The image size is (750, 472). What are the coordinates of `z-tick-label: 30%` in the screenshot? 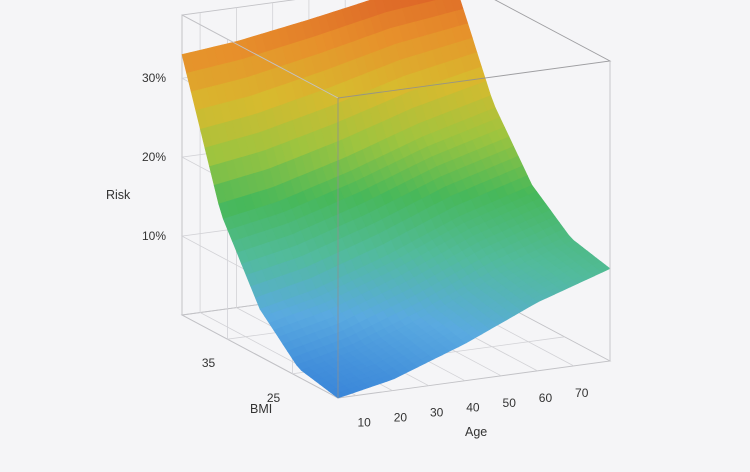 It's located at (154, 78).